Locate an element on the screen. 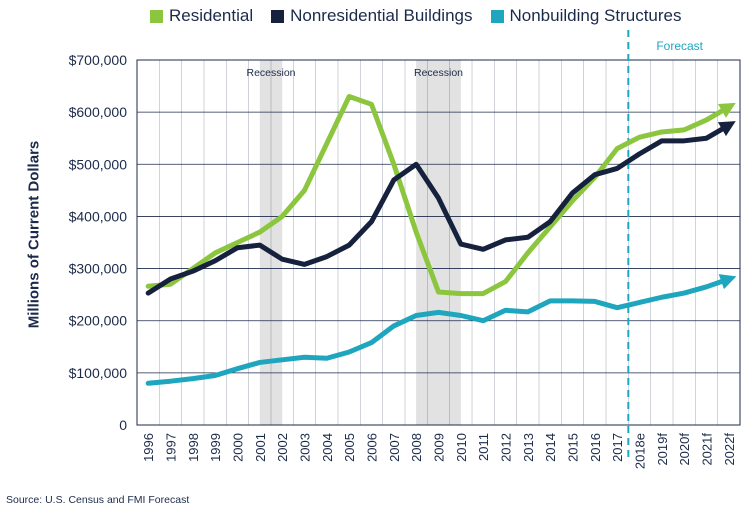 The height and width of the screenshot is (525, 750). legend-swatch-residential is located at coordinates (156, 16).